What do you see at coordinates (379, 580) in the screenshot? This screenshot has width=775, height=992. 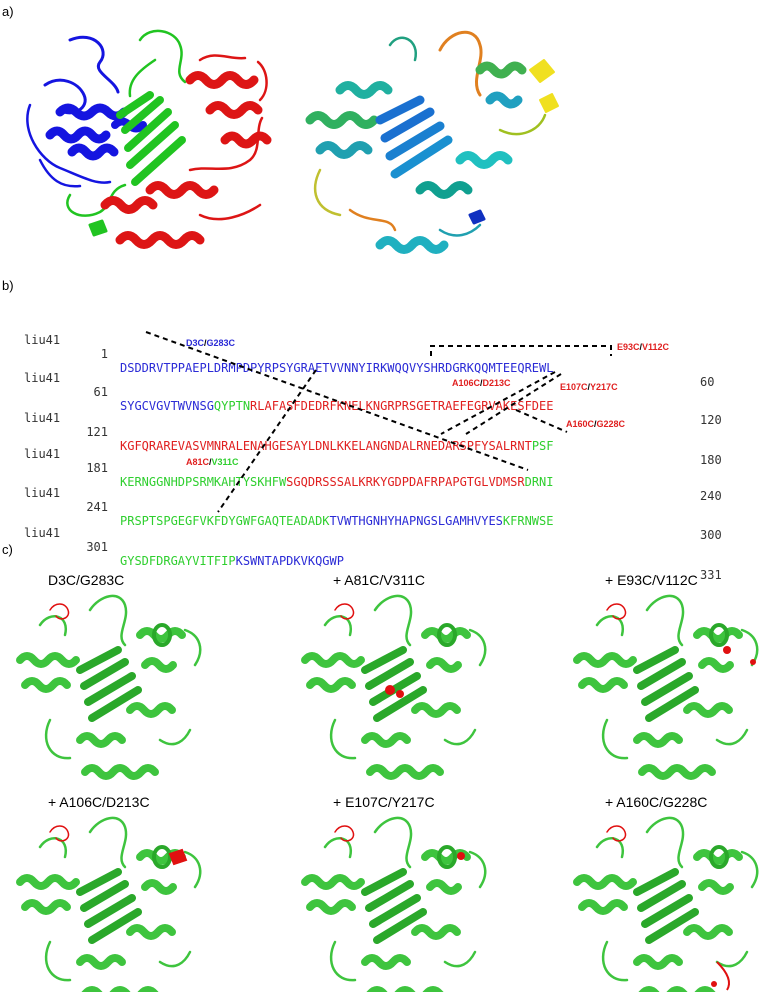 I see `structure-title: + A81C/V311C` at bounding box center [379, 580].